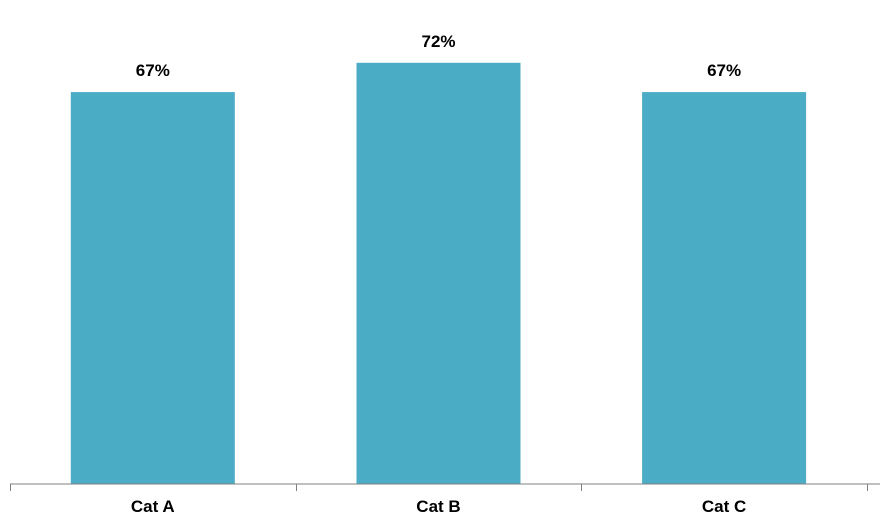 The image size is (880, 519). What do you see at coordinates (438, 506) in the screenshot?
I see `x-tick-label: Cat B` at bounding box center [438, 506].